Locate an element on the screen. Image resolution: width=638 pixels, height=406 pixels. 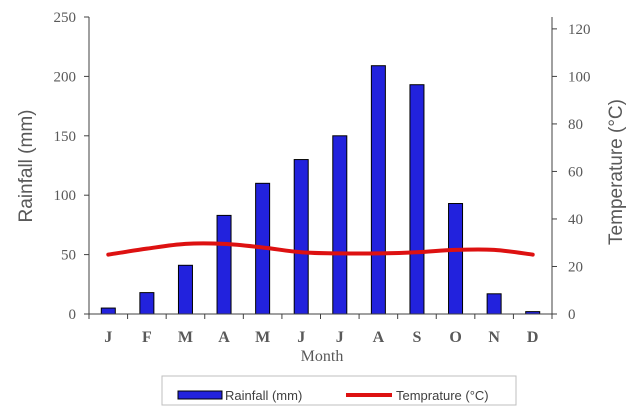
x-axis-title: Month is located at coordinates (322, 356).